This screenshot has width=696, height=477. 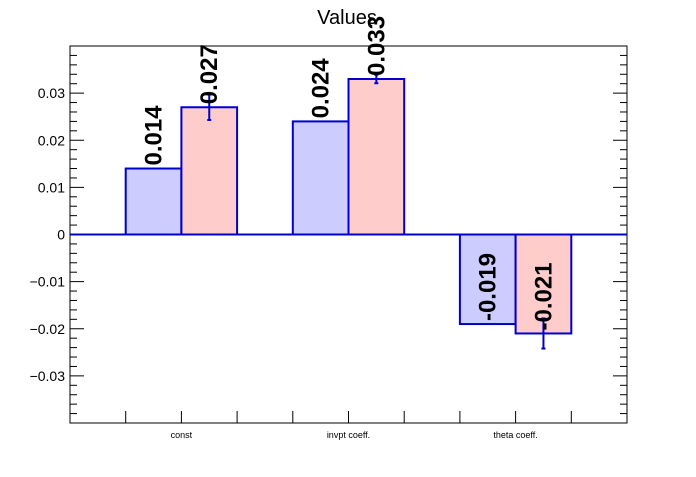 I want to click on bar-s2-const, so click(x=209, y=171).